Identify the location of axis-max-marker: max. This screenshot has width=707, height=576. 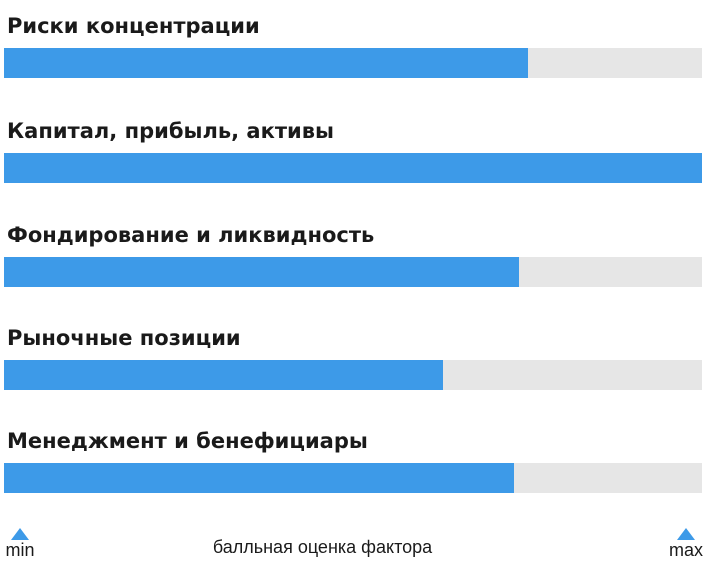
(686, 544).